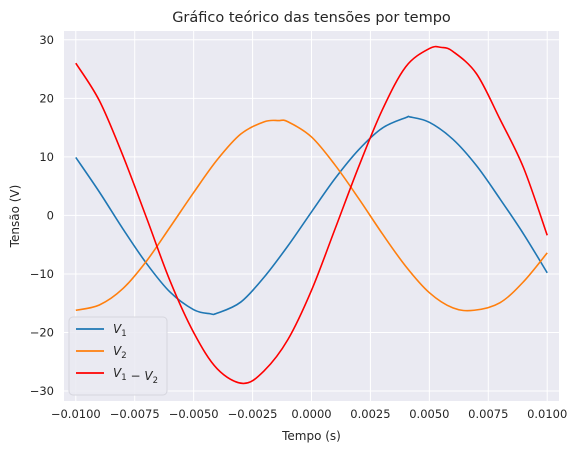  Describe the element at coordinates (42, 333) in the screenshot. I see `y-tick-label: −20` at that location.